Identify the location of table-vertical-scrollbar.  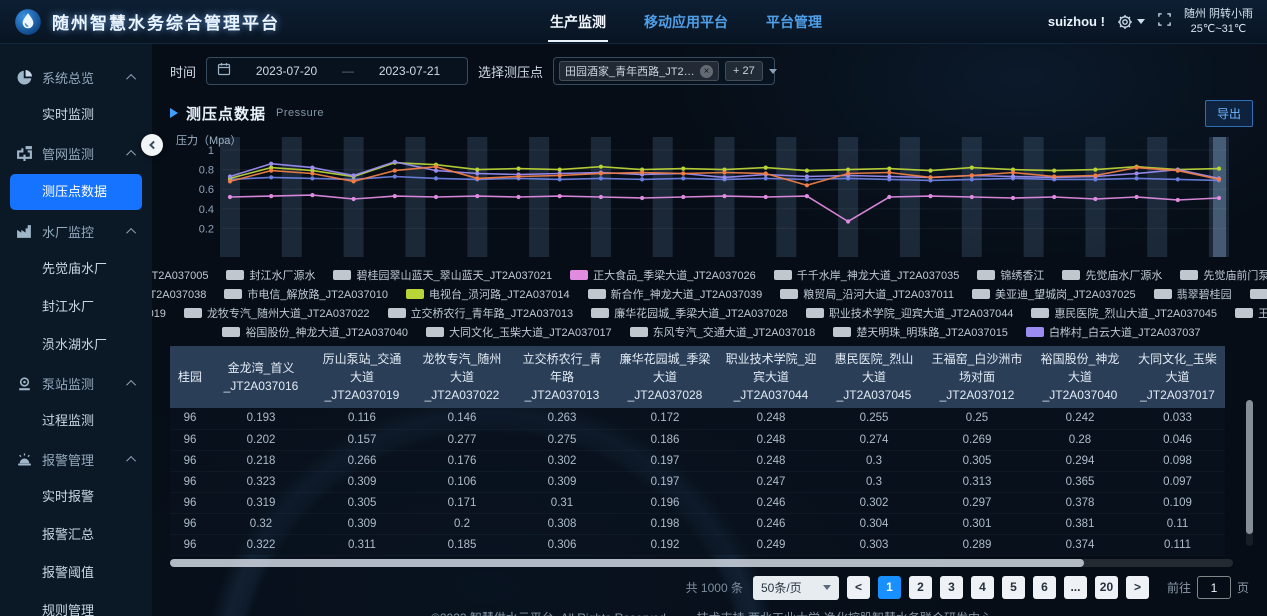
(1249, 473).